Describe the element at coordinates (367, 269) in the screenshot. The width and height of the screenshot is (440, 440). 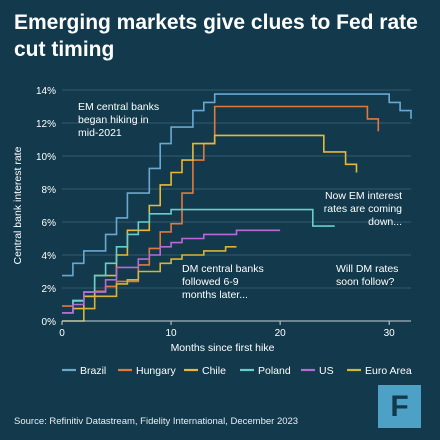
I see `annotation-dm-soon: Will DM rates` at that location.